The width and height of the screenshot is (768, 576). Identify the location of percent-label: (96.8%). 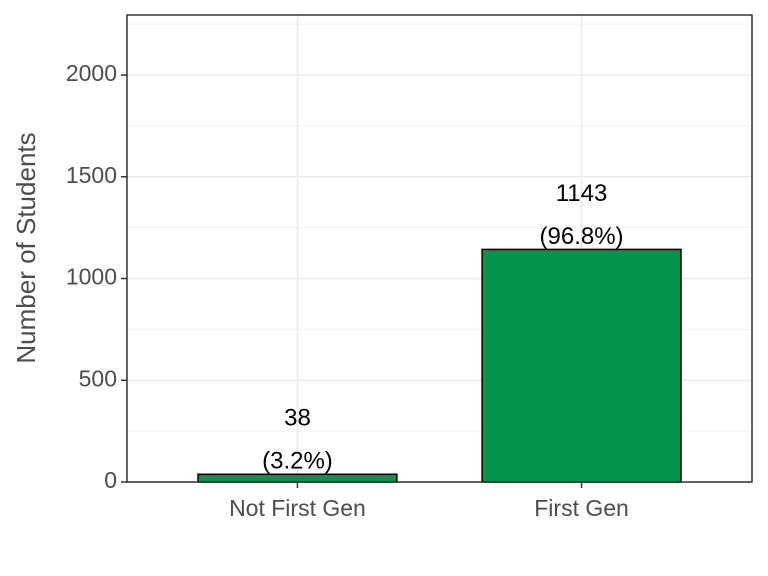
(582, 236).